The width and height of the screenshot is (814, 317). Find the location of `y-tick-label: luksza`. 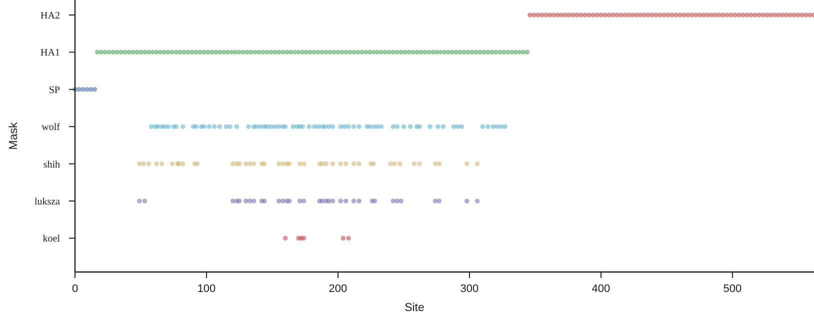

y-tick-label: luksza is located at coordinates (47, 202).